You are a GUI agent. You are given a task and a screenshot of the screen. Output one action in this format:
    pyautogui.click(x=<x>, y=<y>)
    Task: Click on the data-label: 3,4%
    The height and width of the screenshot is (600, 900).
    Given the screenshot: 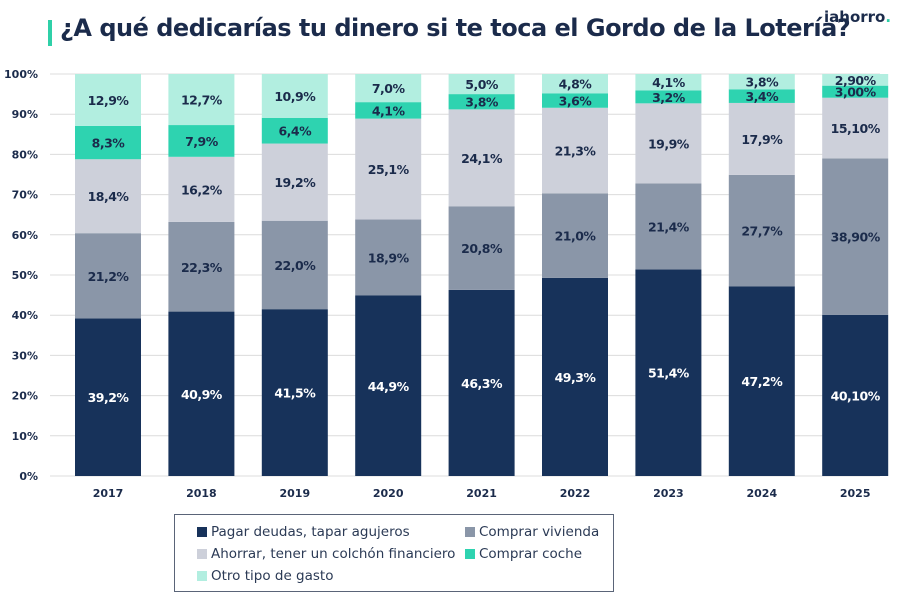 What is the action you would take?
    pyautogui.click(x=762, y=96)
    